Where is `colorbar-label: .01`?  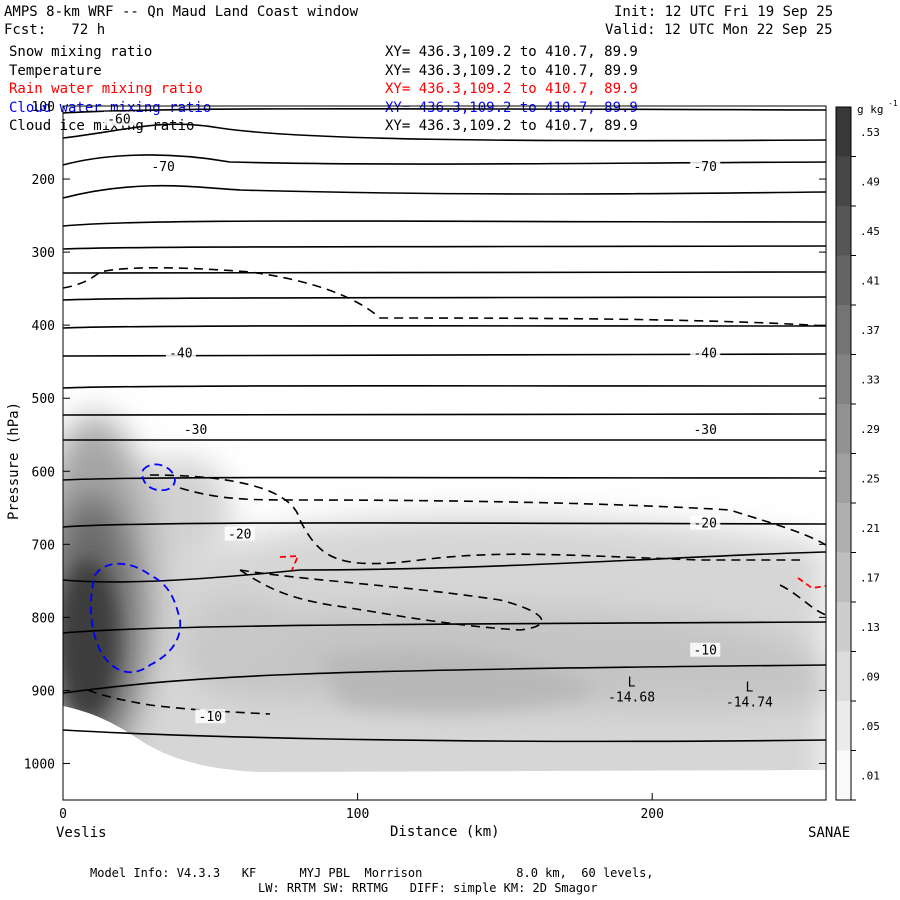
colorbar-label: .01 is located at coordinates (870, 775).